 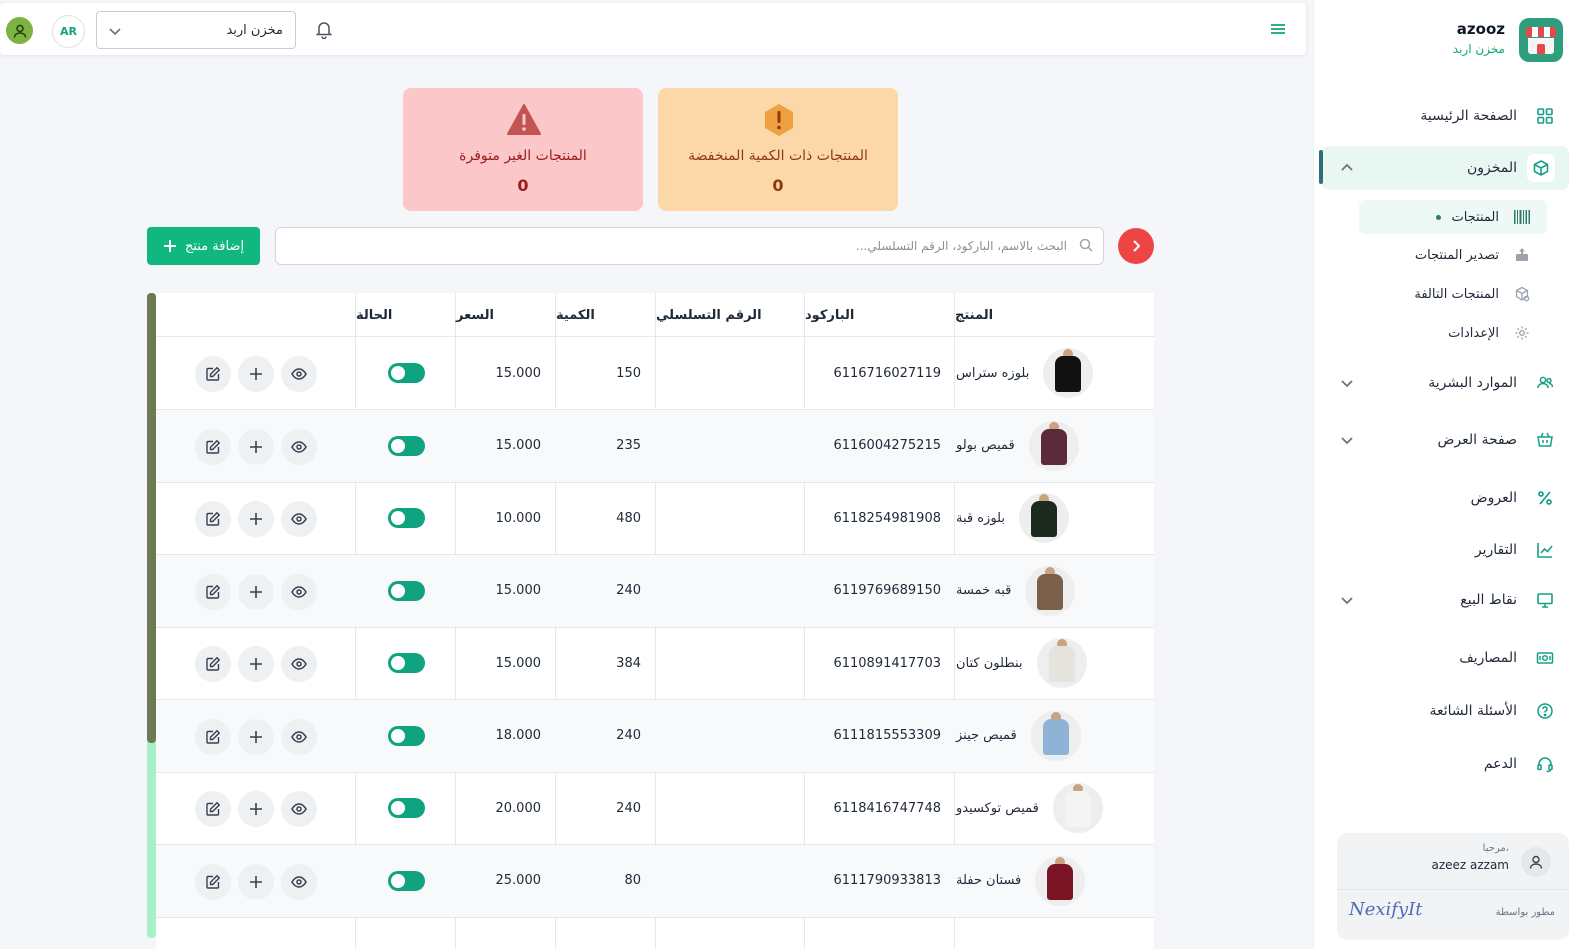 I want to click on product-cell: قميص جينز, so click(x=1055, y=736).